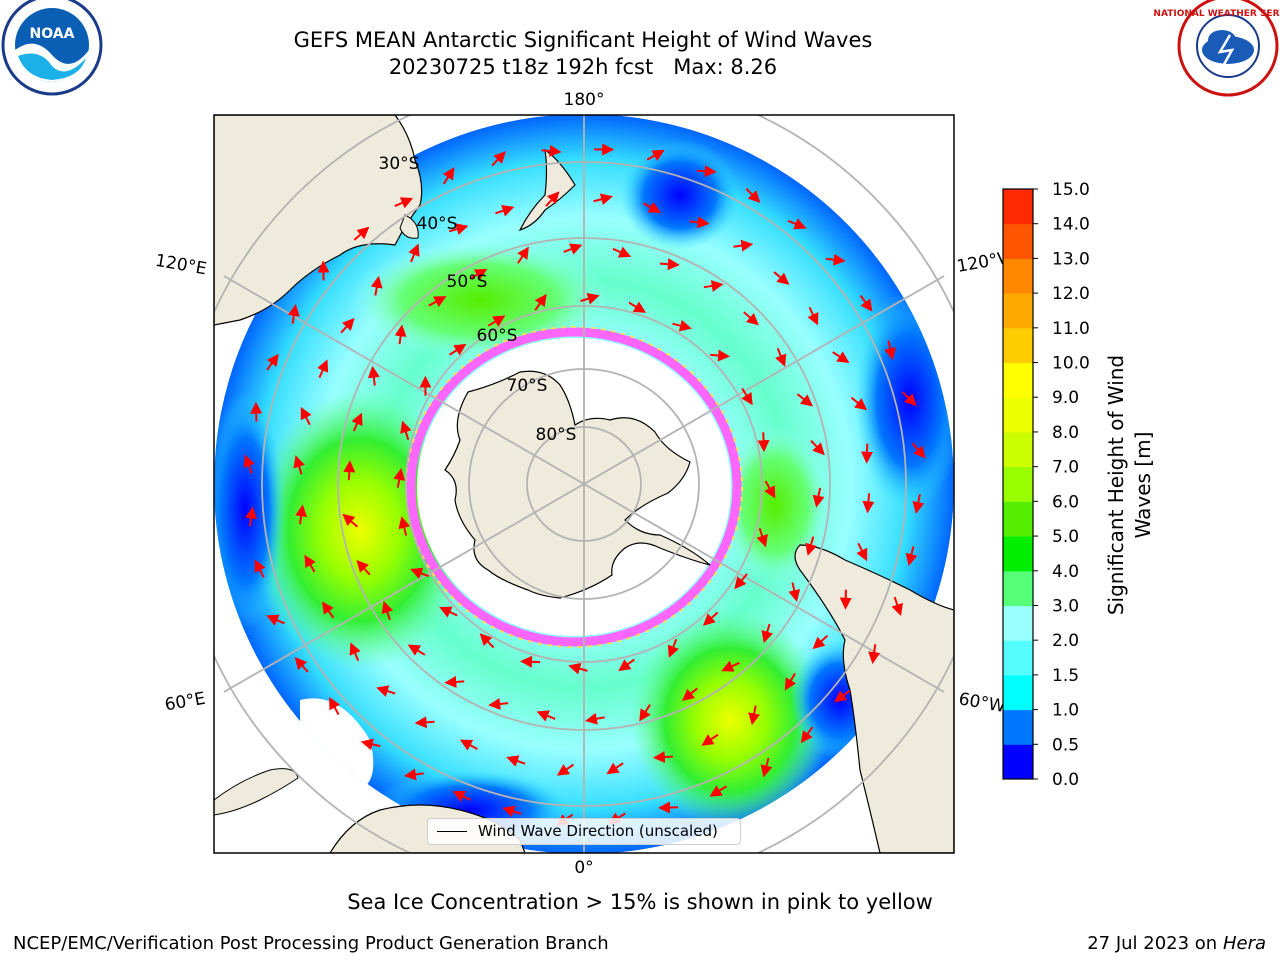 This screenshot has height=960, width=1280. I want to click on colorbar-tick-label: 9.0, so click(1065, 398).